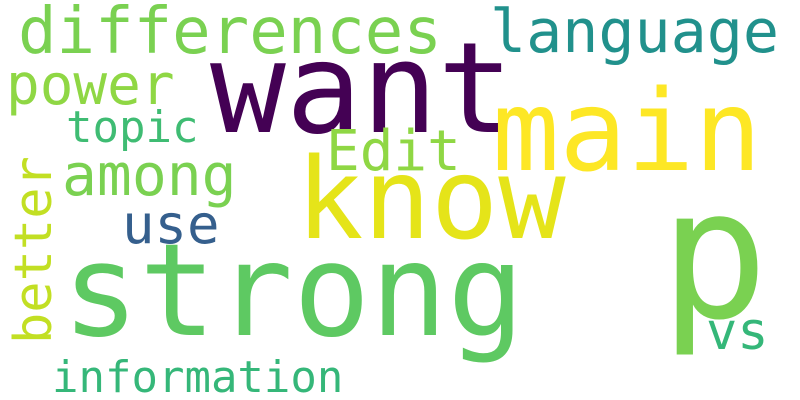  What do you see at coordinates (230, 34) in the screenshot?
I see `word-differences: differences` at bounding box center [230, 34].